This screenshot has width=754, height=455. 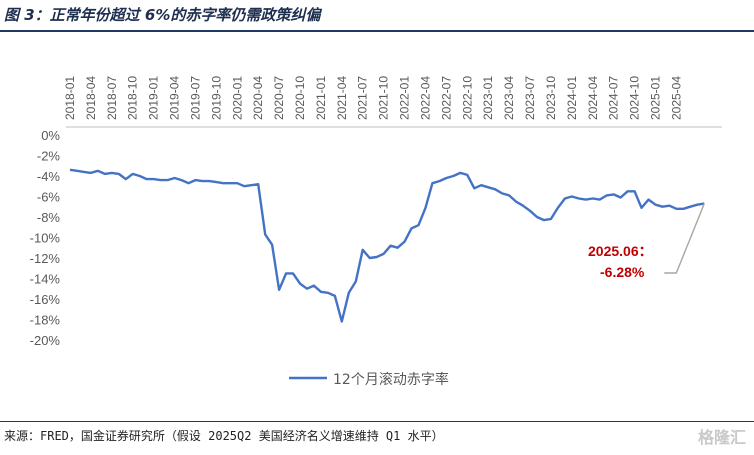 What do you see at coordinates (49, 217) in the screenshot?
I see `y-tick-label: -8%` at bounding box center [49, 217].